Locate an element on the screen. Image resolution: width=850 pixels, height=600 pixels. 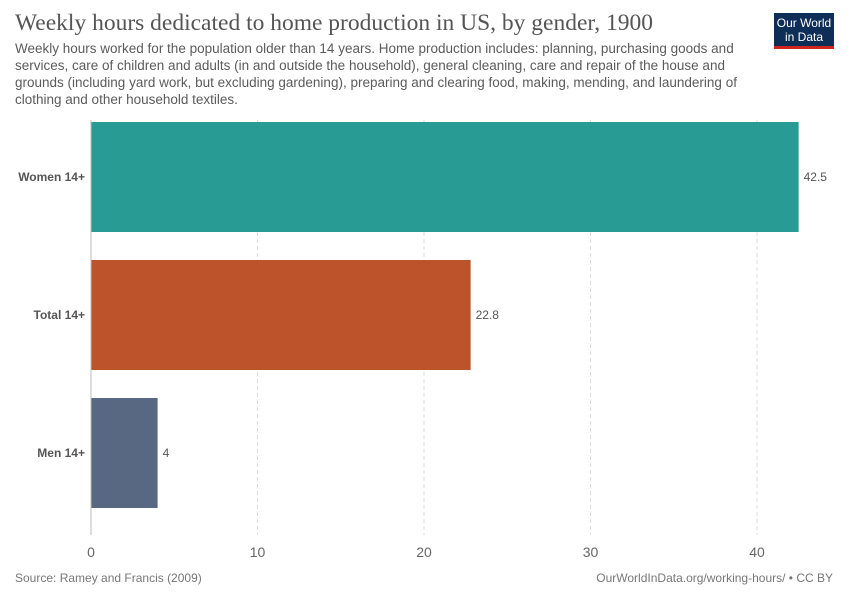
category-label-0: Women 14+ is located at coordinates (51, 177).